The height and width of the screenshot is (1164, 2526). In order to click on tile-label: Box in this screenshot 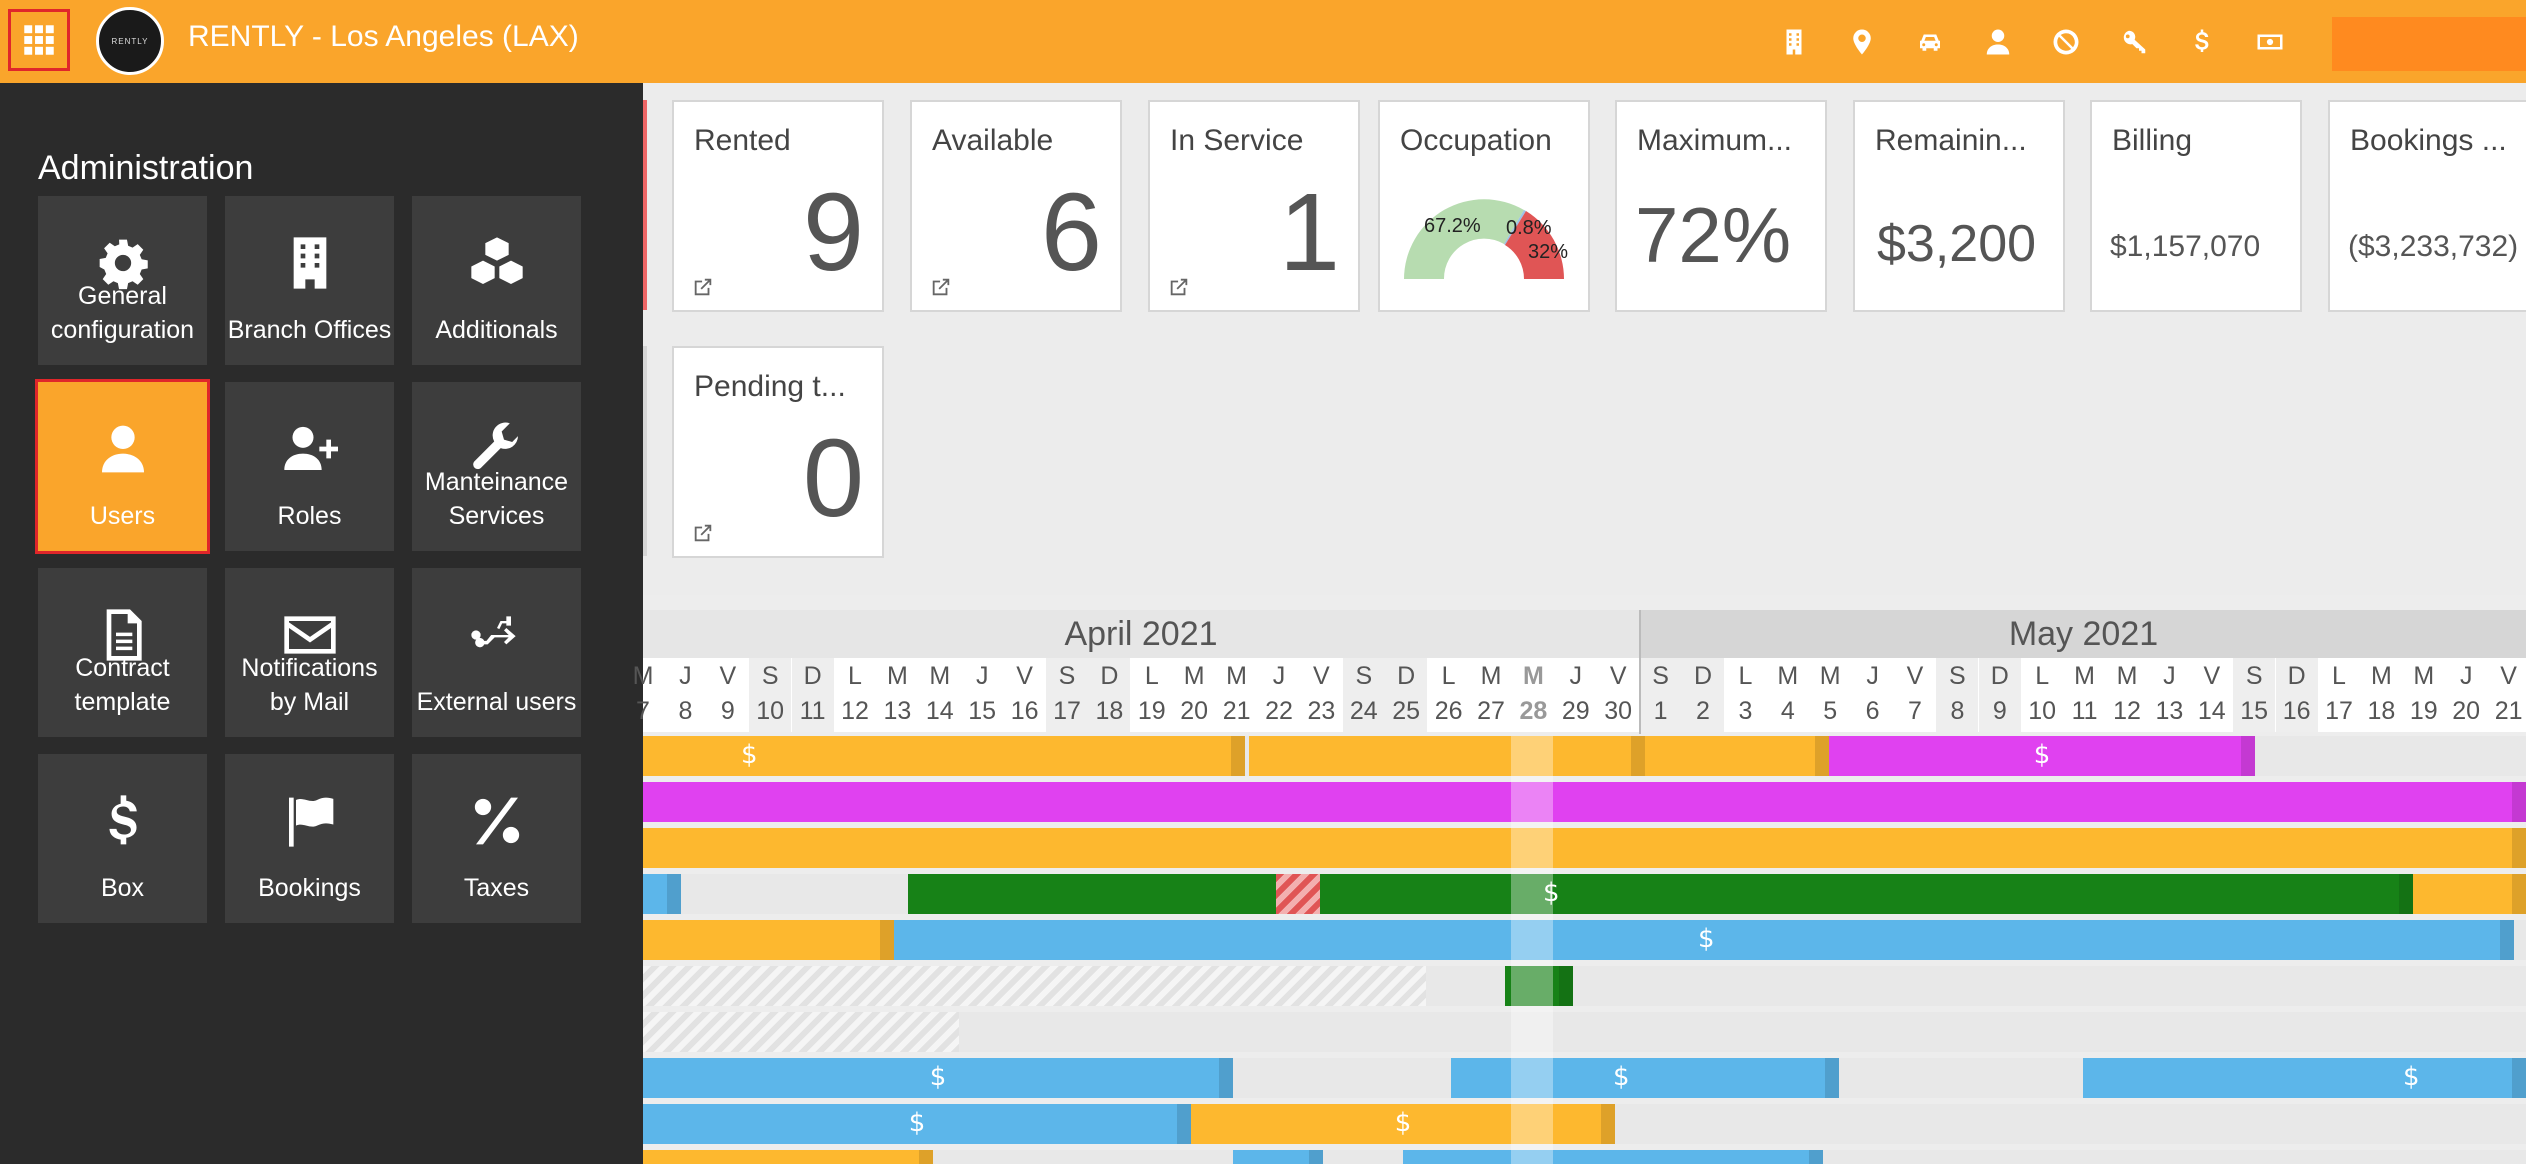, I will do `click(122, 888)`.